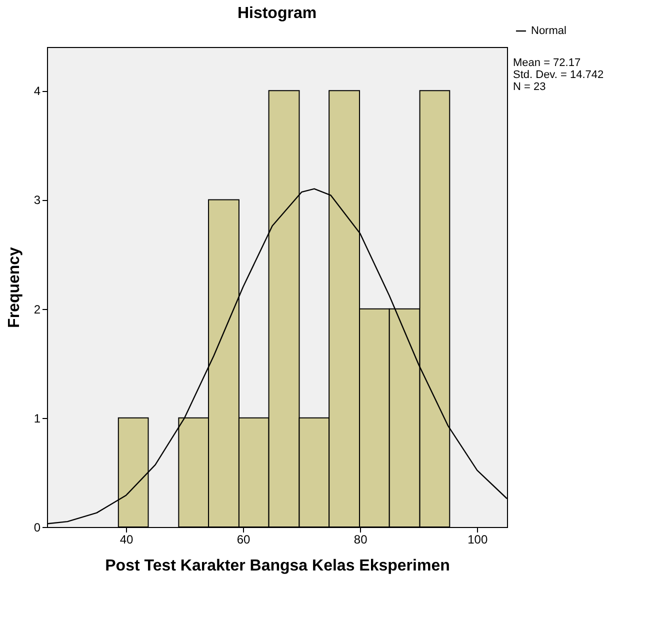  Describe the element at coordinates (14, 287) in the screenshot. I see `y-axis-title: Frequency` at that location.